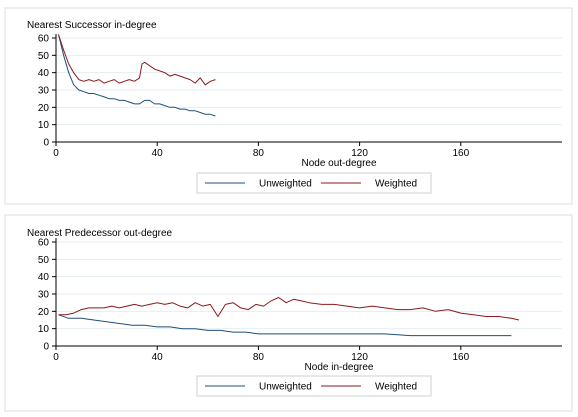 The width and height of the screenshot is (578, 417). What do you see at coordinates (339, 367) in the screenshot?
I see `x-axis-label: Node in-degree` at bounding box center [339, 367].